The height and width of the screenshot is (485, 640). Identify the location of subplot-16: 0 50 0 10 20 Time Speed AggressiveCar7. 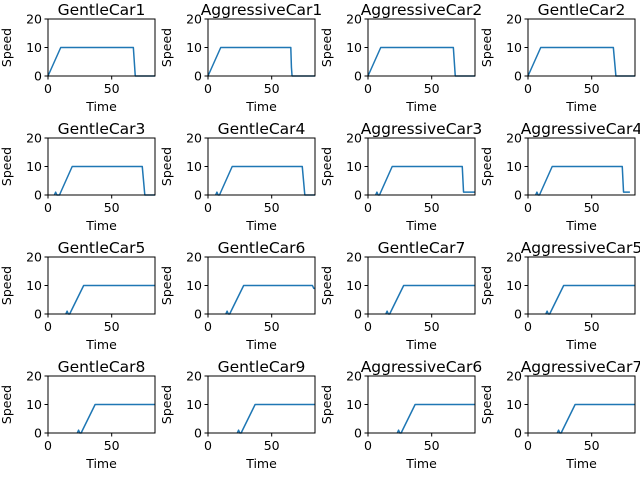
(559, 414).